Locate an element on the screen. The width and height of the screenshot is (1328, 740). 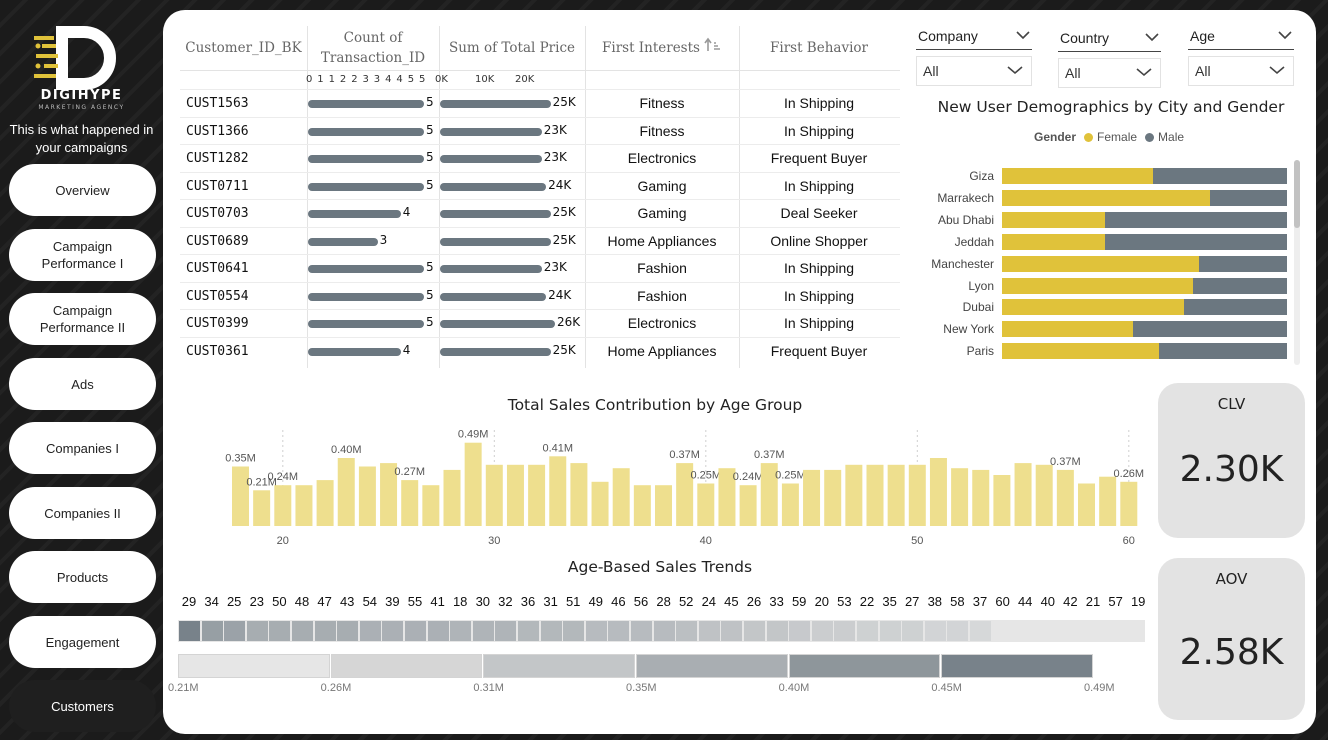
nav-campaign-performance-2: Campaign Performance II is located at coordinates (82, 319).